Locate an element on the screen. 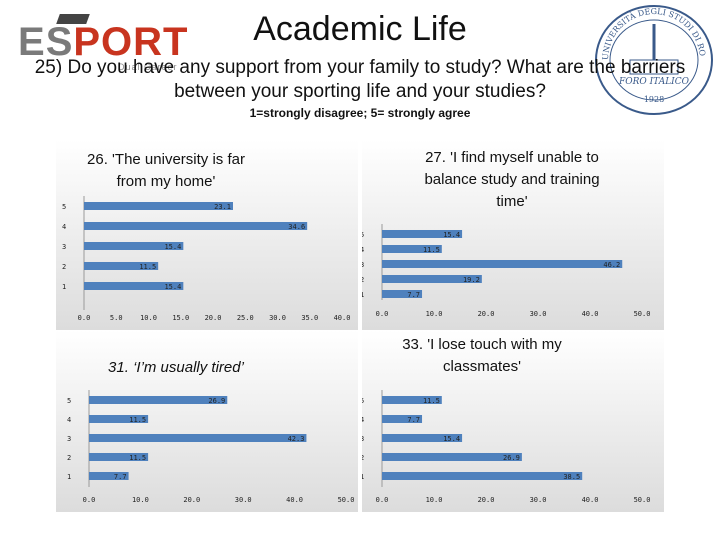  chart-title-line: 26. 'The university is far is located at coordinates (166, 159).